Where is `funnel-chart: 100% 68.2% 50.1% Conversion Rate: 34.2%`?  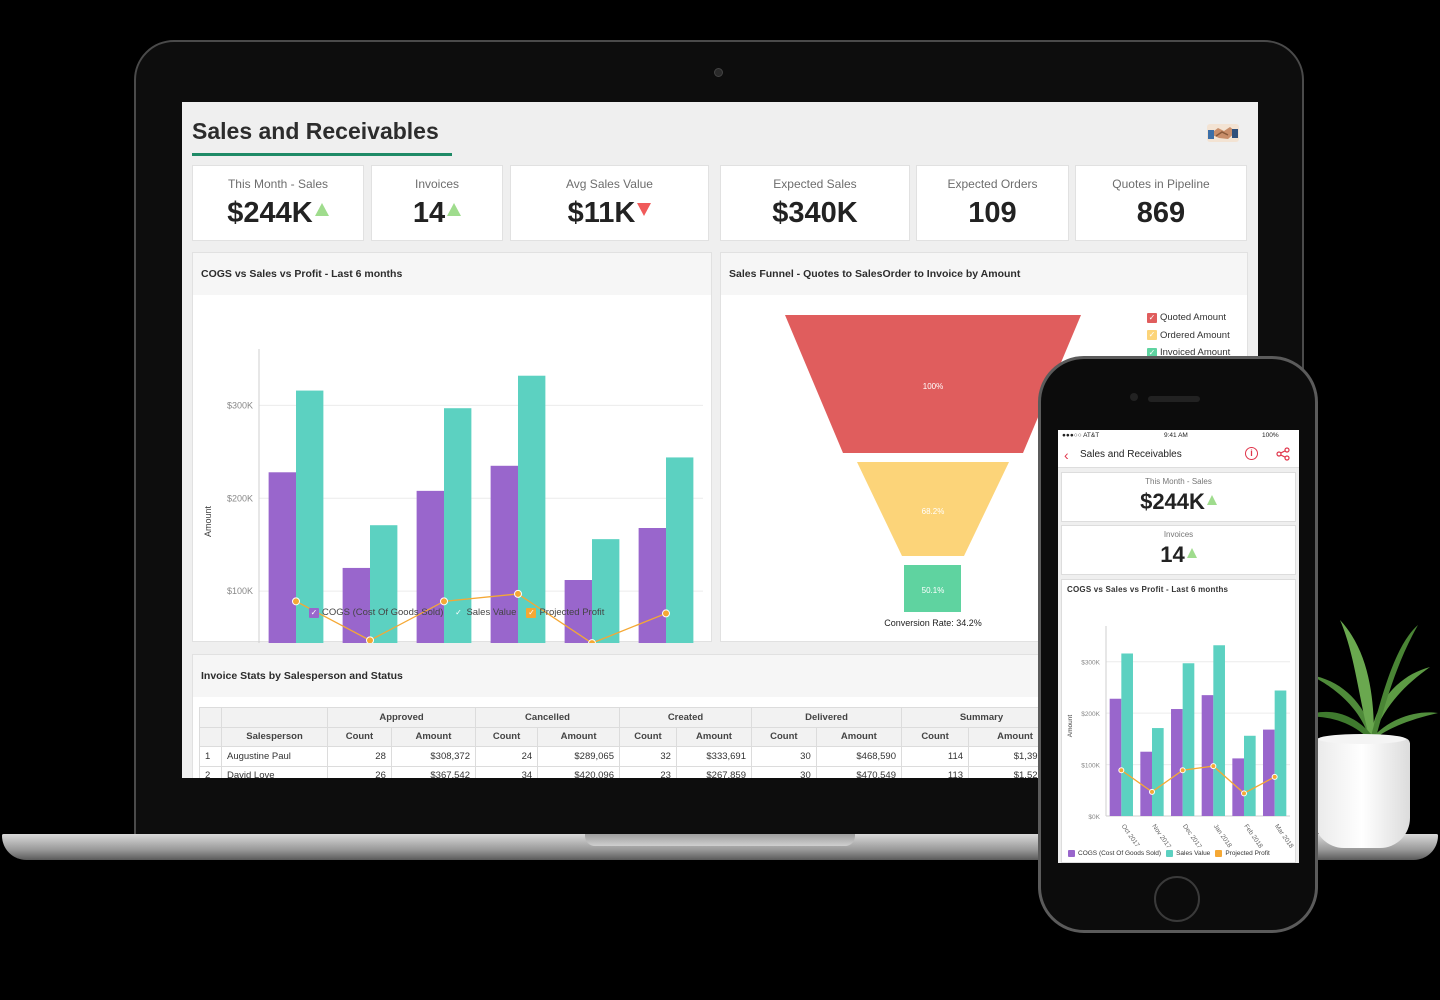 funnel-chart: 100% 68.2% 50.1% Conversion Rate: 34.2% is located at coordinates (985, 448).